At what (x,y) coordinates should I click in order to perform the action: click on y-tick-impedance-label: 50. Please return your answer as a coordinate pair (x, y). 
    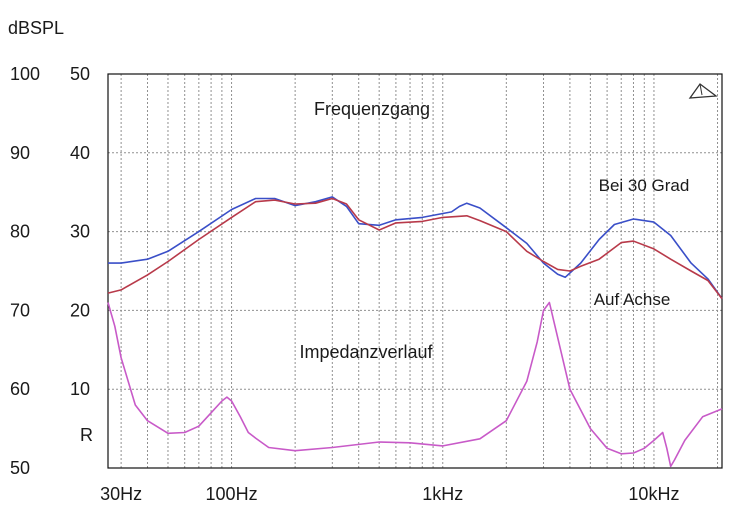
    Looking at the image, I should click on (80, 74).